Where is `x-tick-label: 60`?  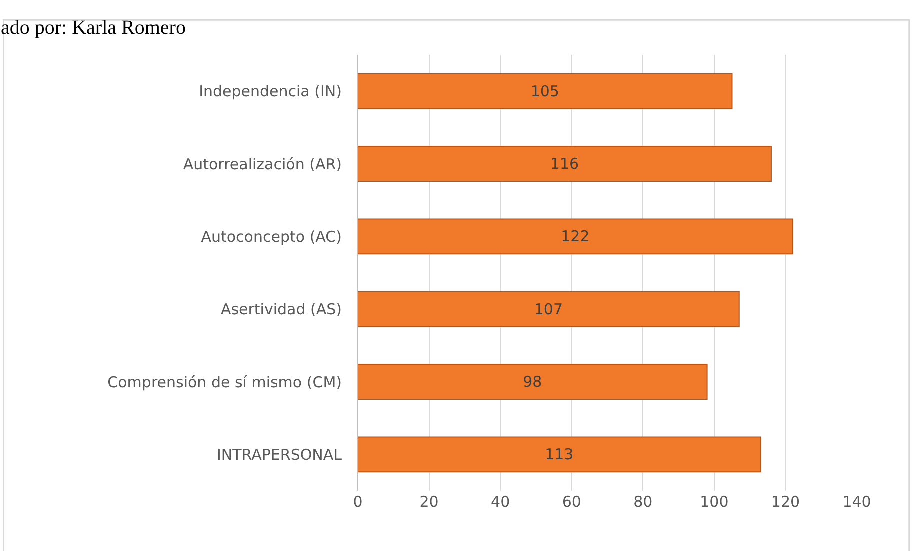 x-tick-label: 60 is located at coordinates (572, 502).